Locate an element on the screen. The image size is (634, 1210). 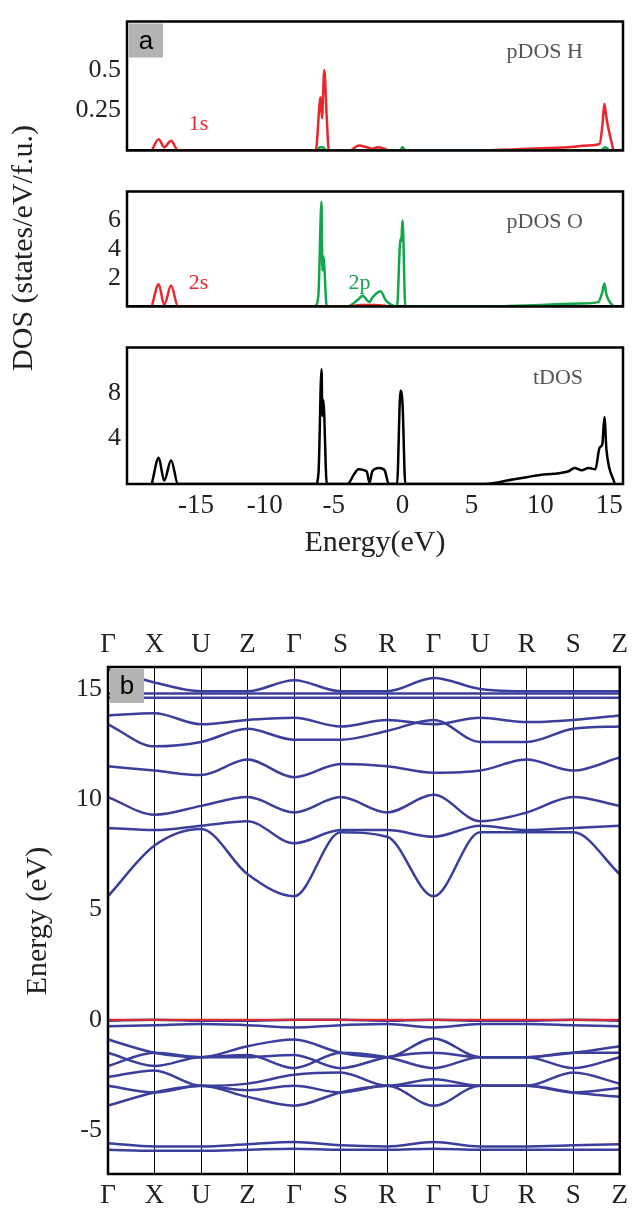
y-tick-label: 6 is located at coordinates (114, 219).